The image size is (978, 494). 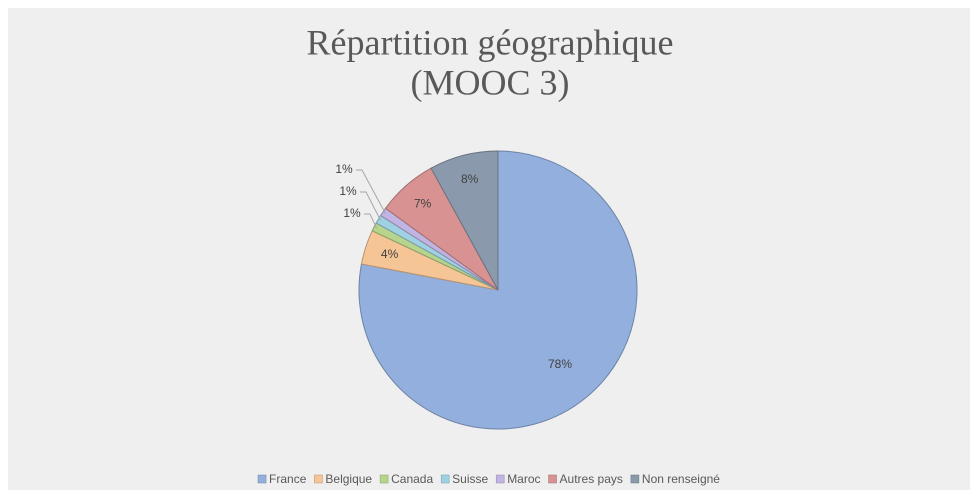 I want to click on data-label: 78%, so click(x=560, y=364).